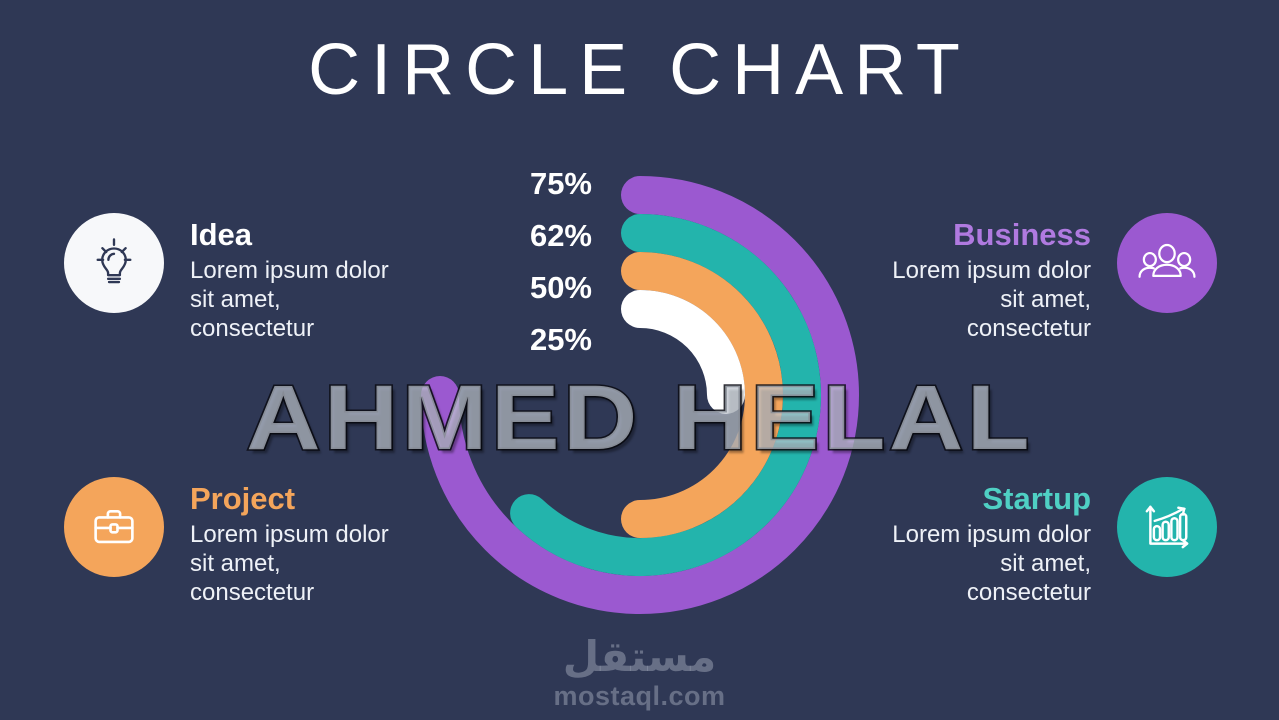 The image size is (1279, 720). I want to click on badge-business, so click(1167, 263).